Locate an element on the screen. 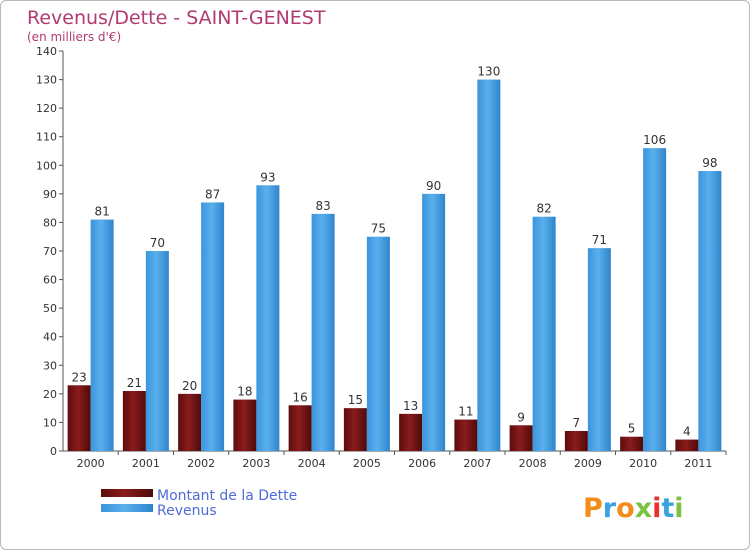 This screenshot has width=750, height=550. data-label: 23 is located at coordinates (78, 377).